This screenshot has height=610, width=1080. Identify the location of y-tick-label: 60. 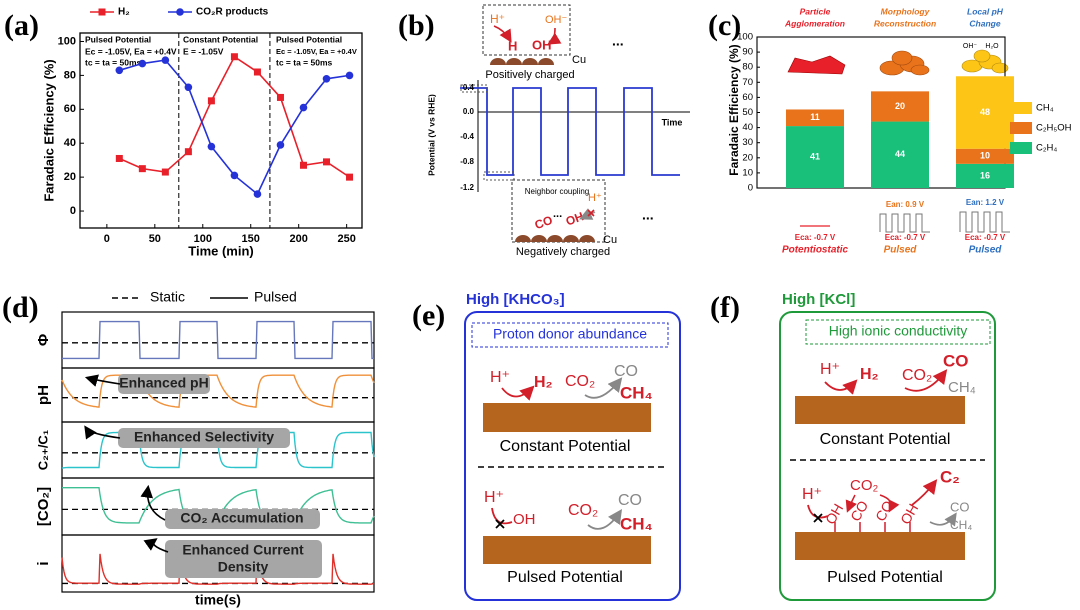
(70, 109).